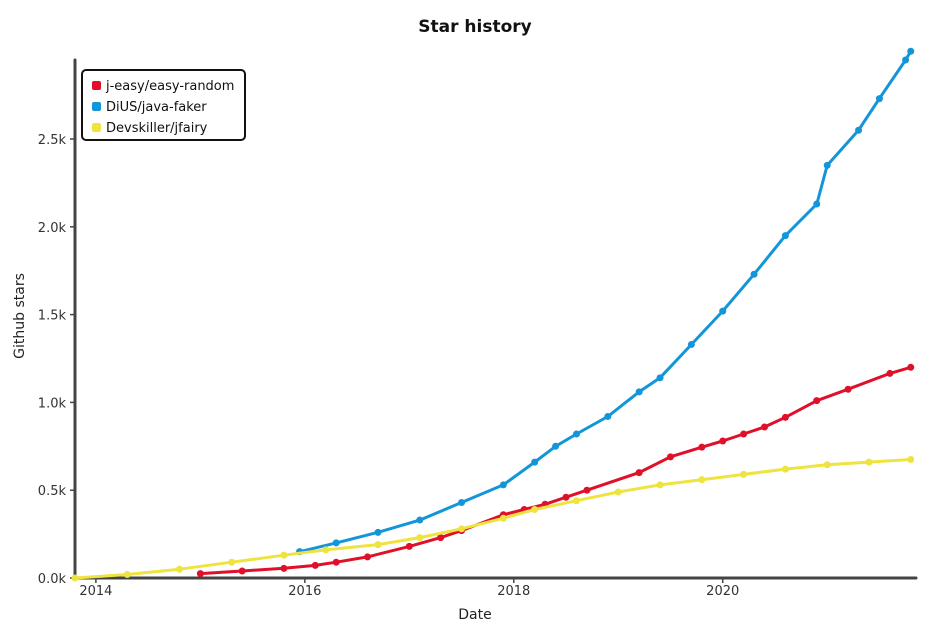  I want to click on x-tick-label: 2016, so click(304, 591).